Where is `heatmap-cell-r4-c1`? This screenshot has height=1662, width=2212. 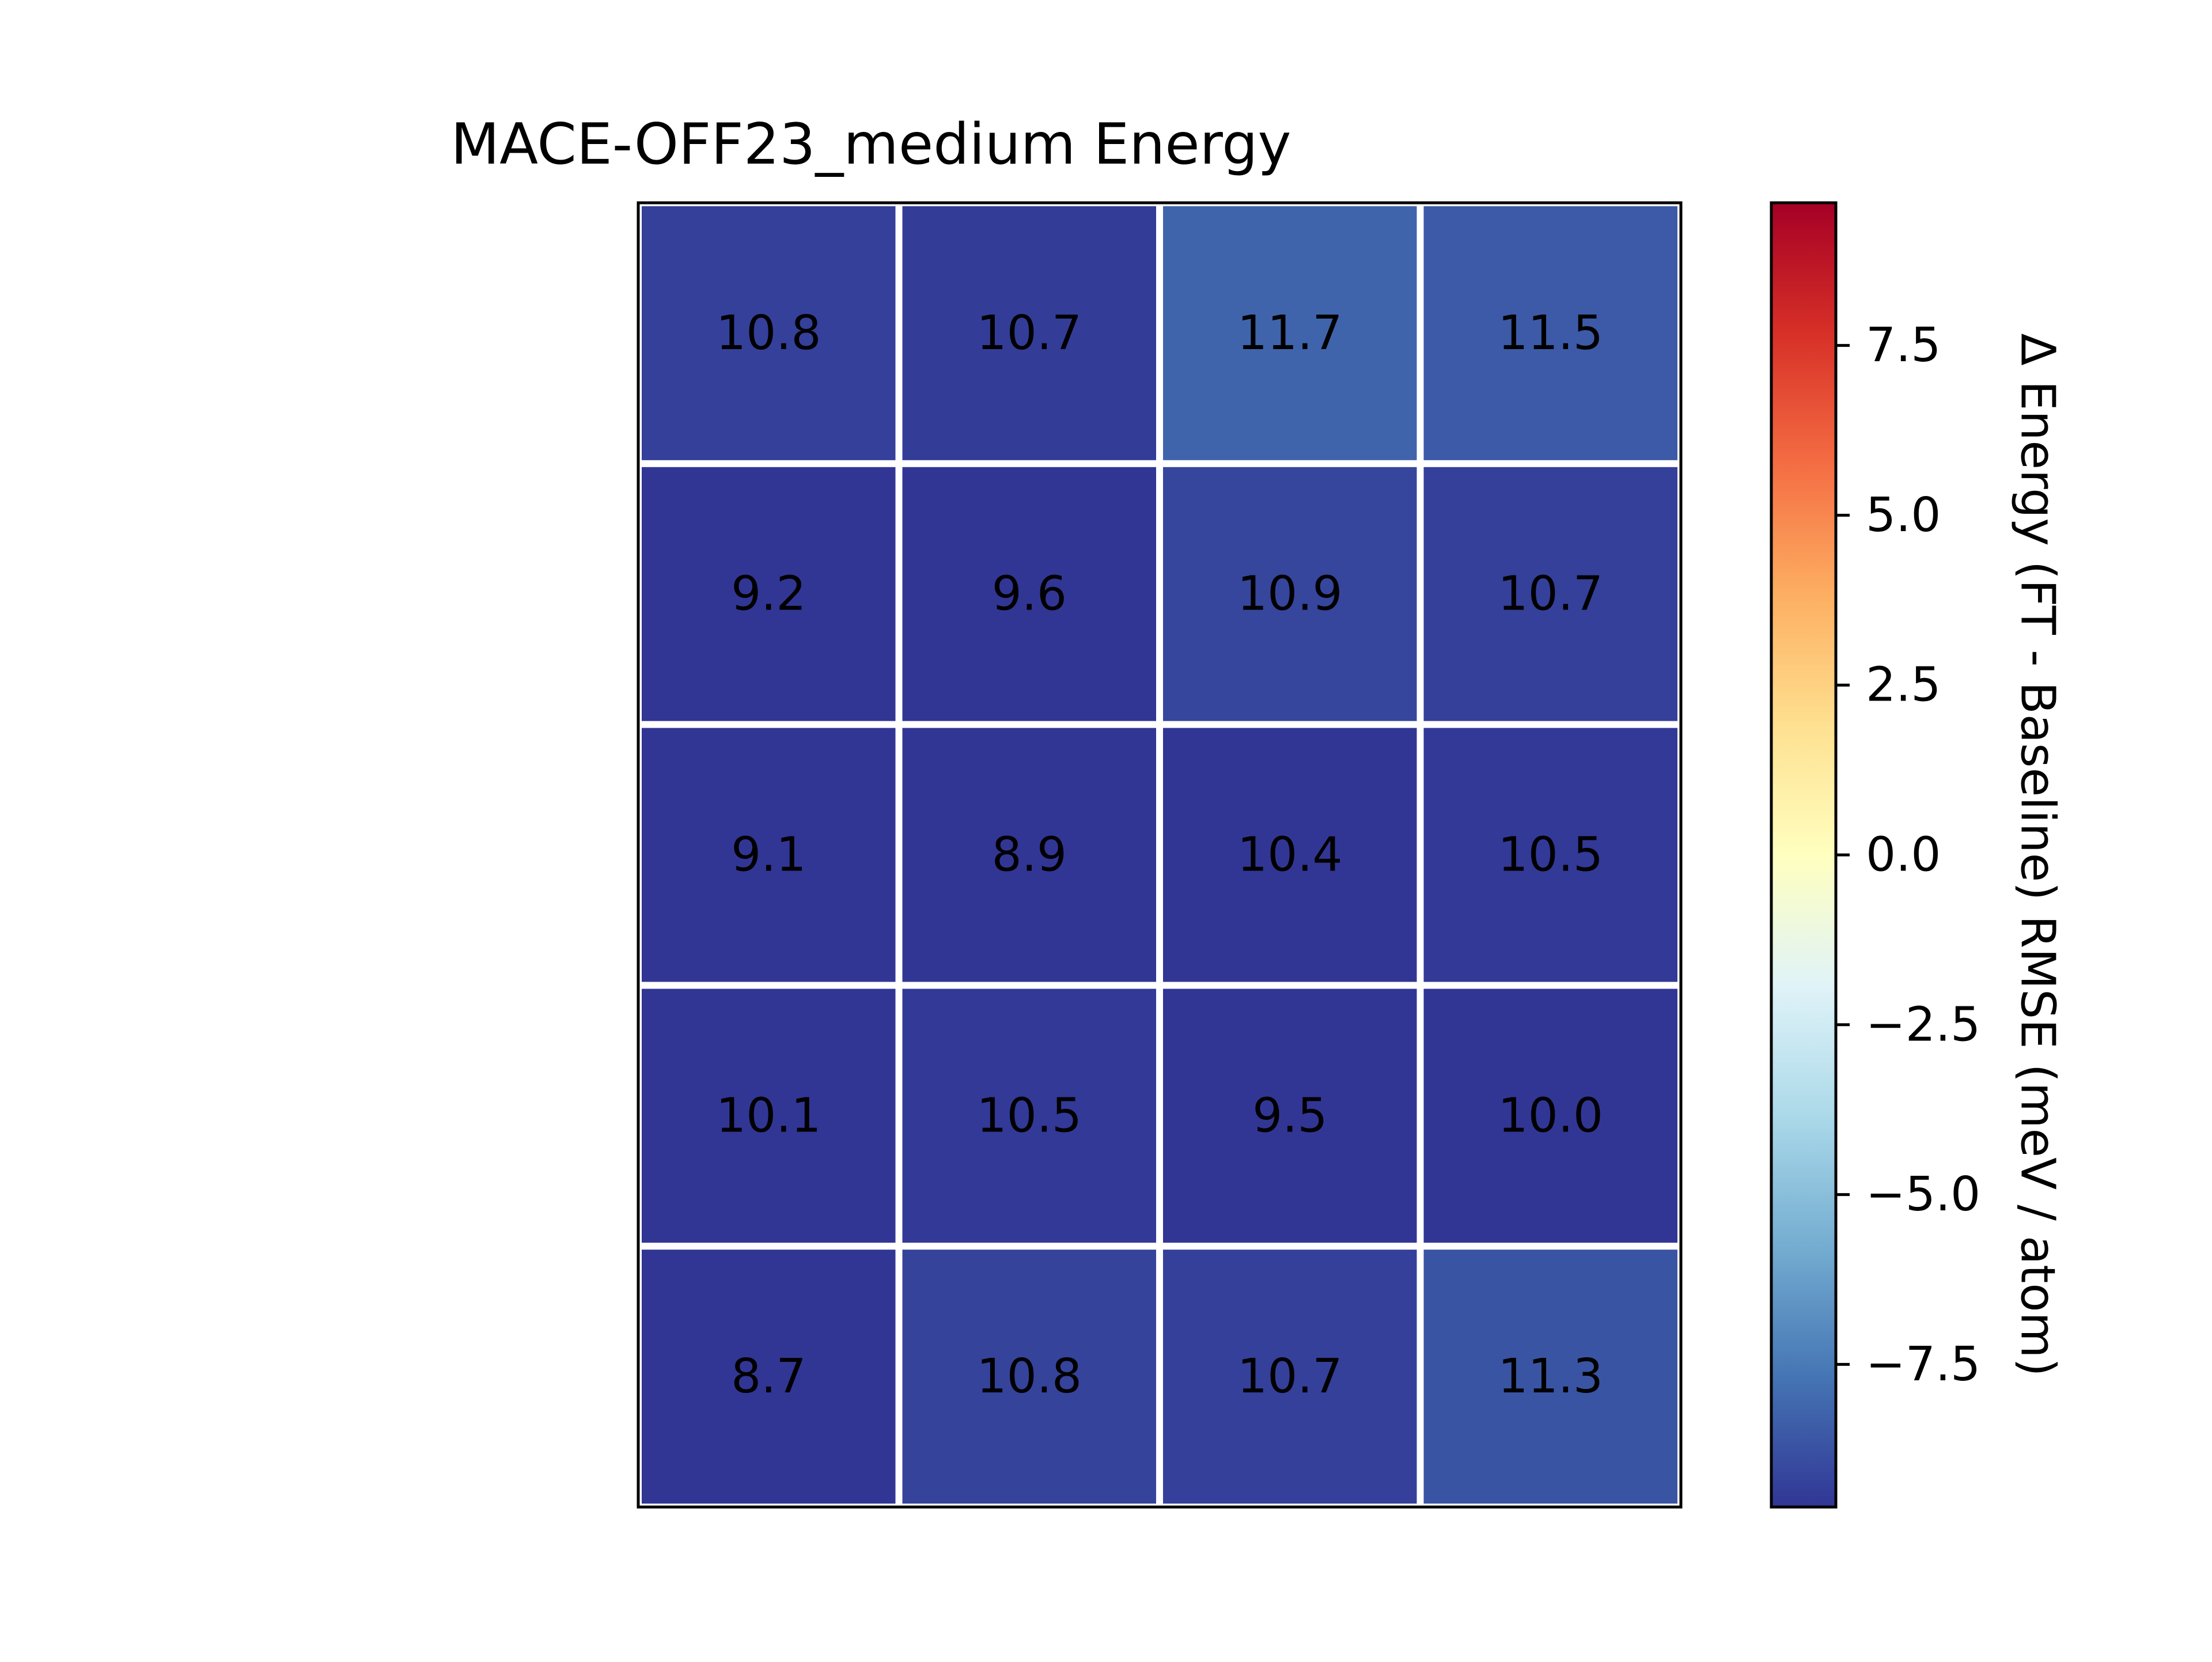 heatmap-cell-r4-c1 is located at coordinates (1029, 1377).